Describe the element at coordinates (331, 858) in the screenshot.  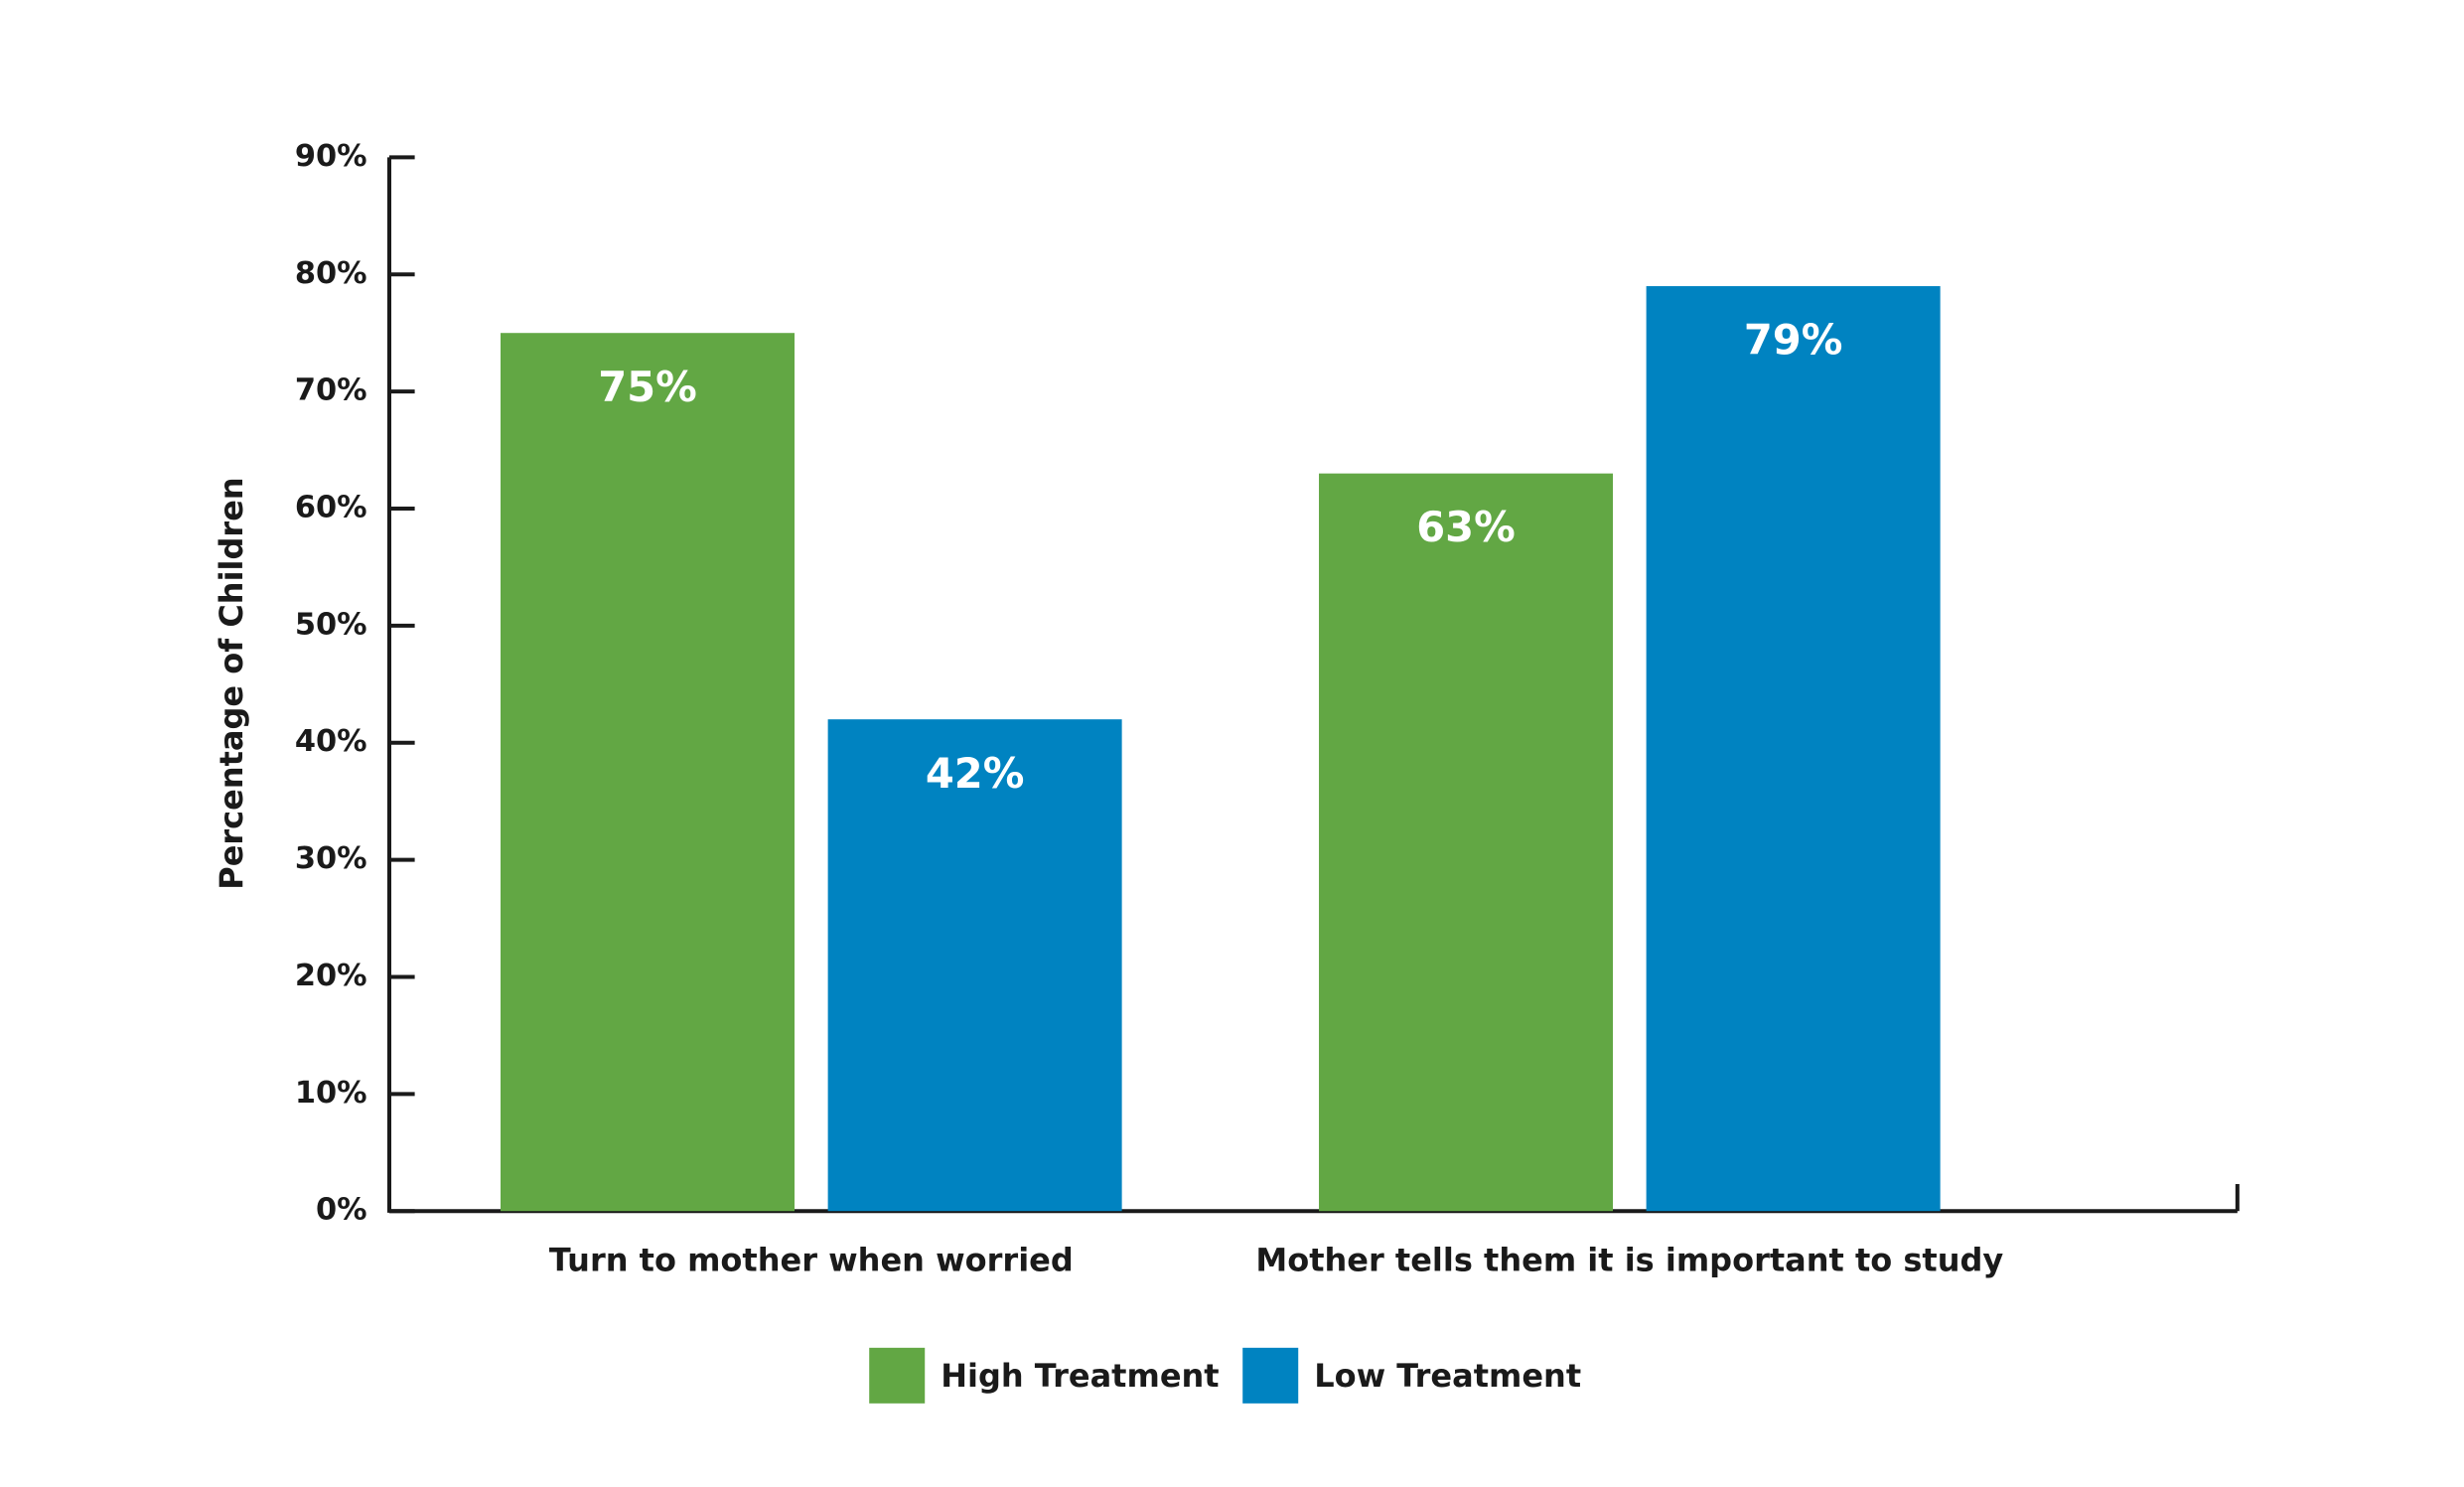
I see `y-tick-label: 30%` at that location.